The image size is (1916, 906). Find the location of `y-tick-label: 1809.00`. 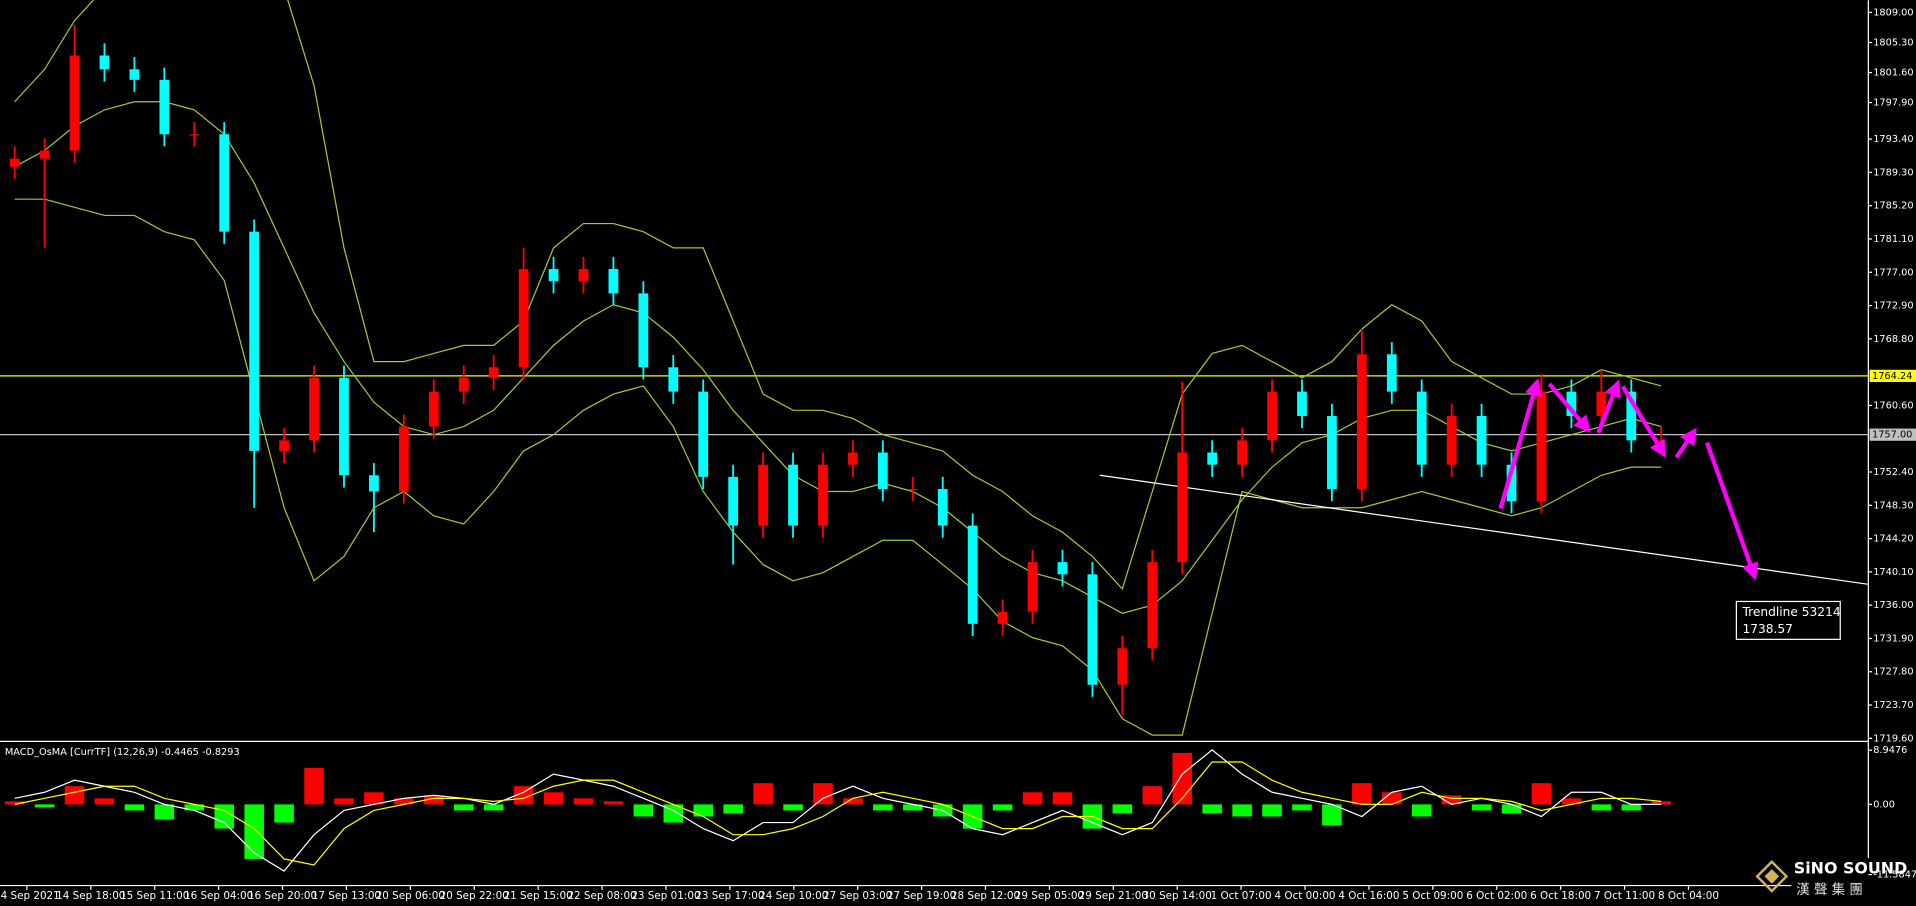

y-tick-label: 1809.00 is located at coordinates (1893, 12).